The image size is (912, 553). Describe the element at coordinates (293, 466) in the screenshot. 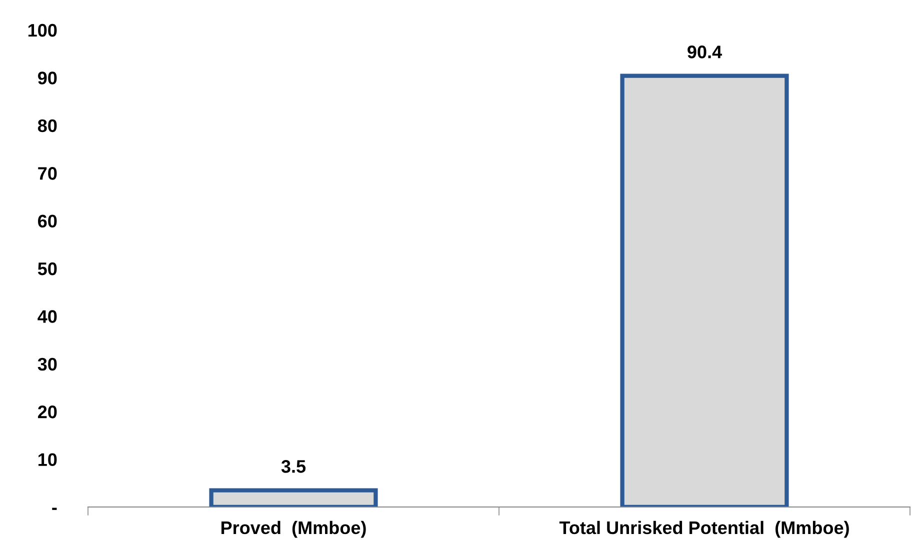

I see `data-label: 3.5` at that location.